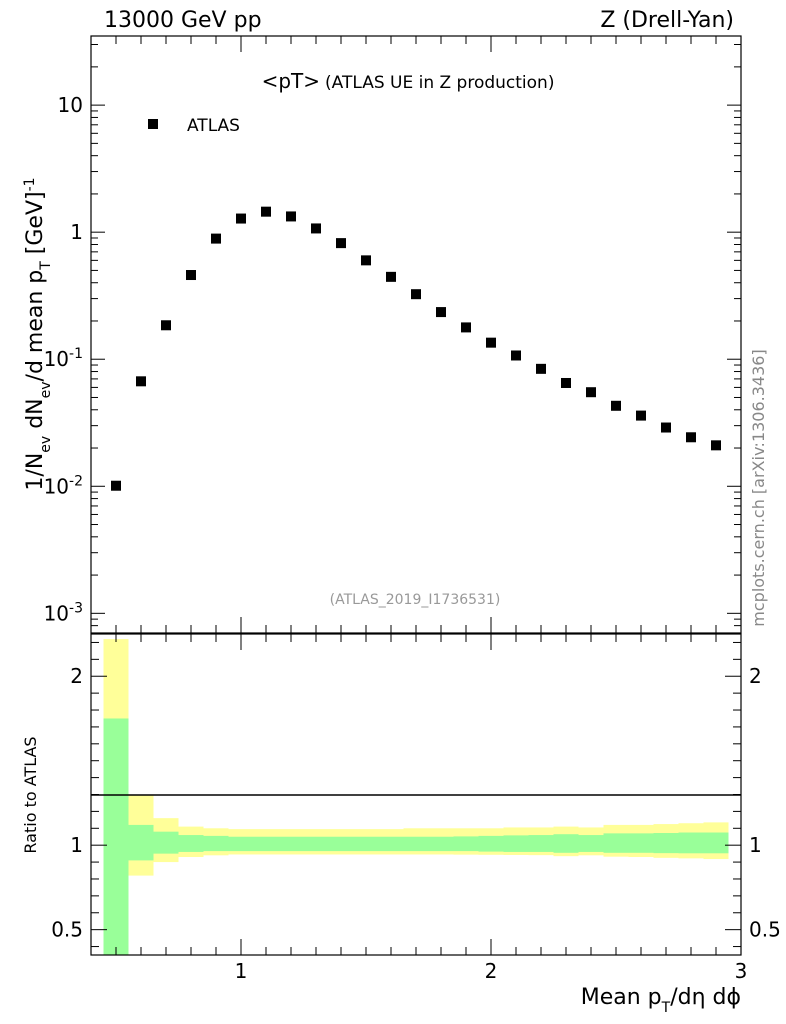 The height and width of the screenshot is (1024, 786). What do you see at coordinates (661, 1000) in the screenshot?
I see `x-axis-title: Mean pT/dη dϕ` at bounding box center [661, 1000].